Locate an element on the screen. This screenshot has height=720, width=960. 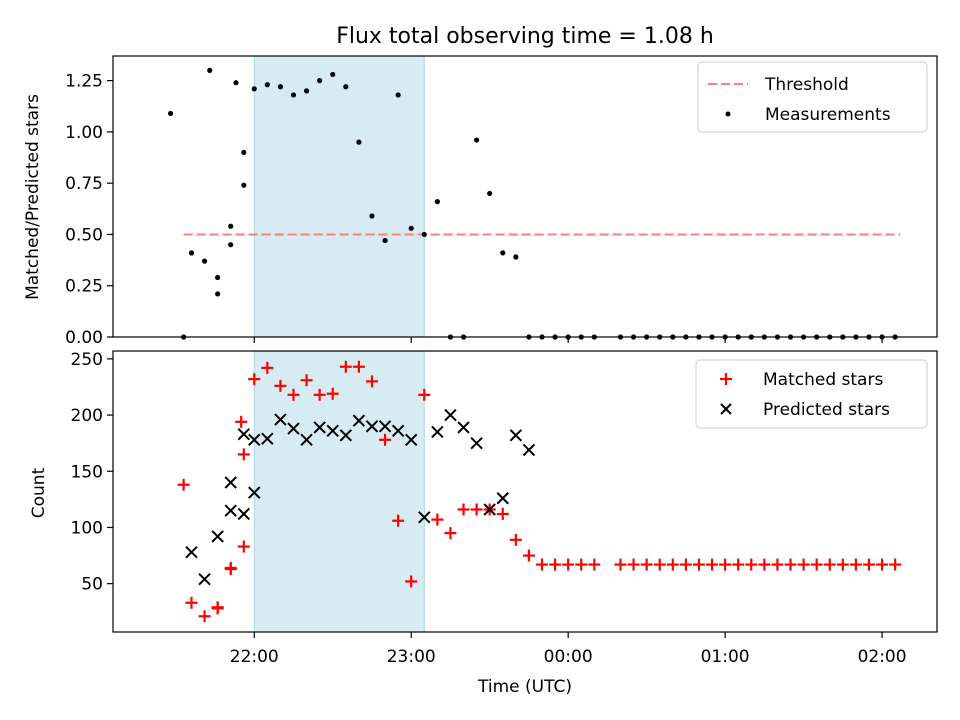
chart-title: Flux total observing time = 1.08 h is located at coordinates (525, 36).